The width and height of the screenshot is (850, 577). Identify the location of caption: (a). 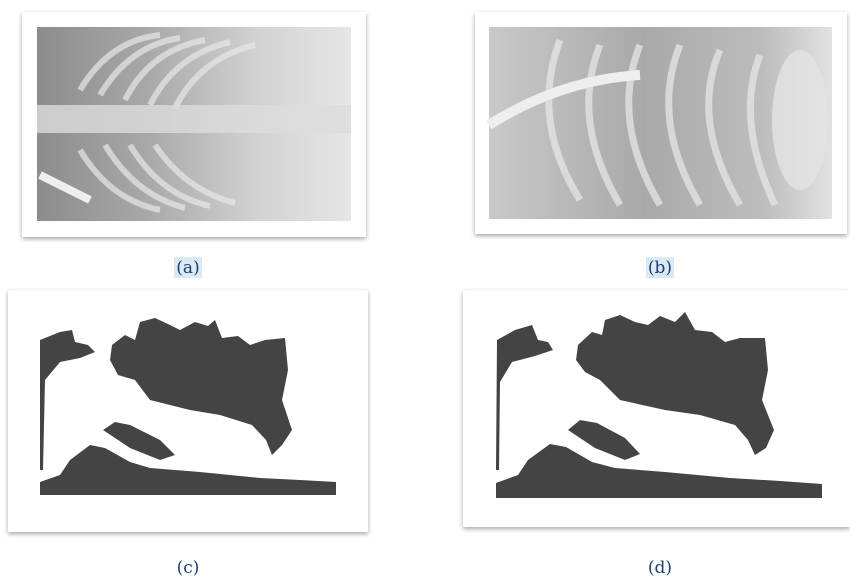
(187, 268).